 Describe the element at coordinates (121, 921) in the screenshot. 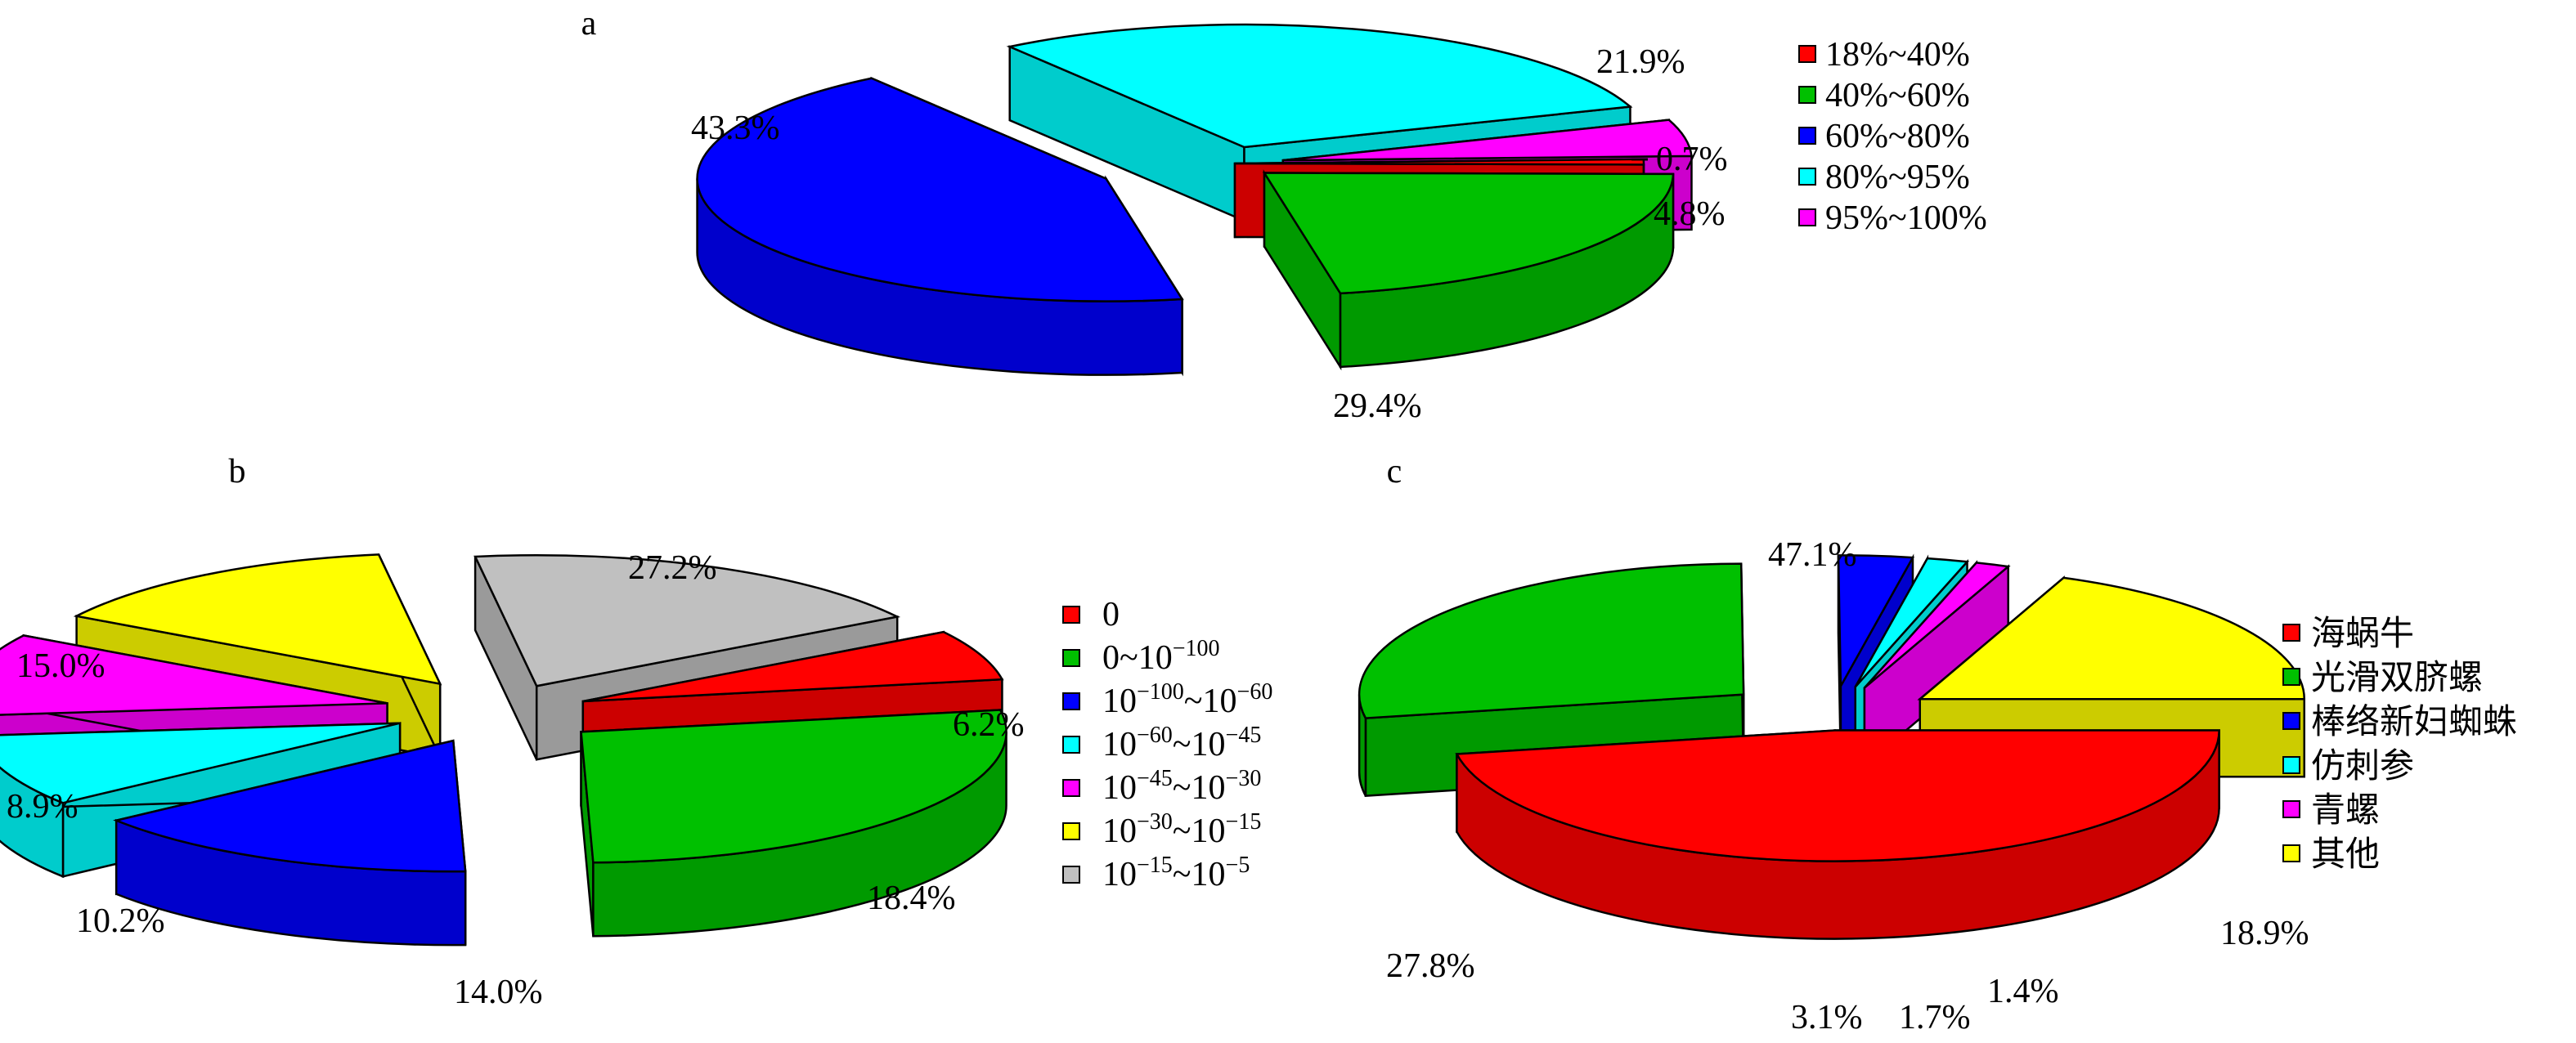

I see `panel-b-label-5: 10.2%` at that location.